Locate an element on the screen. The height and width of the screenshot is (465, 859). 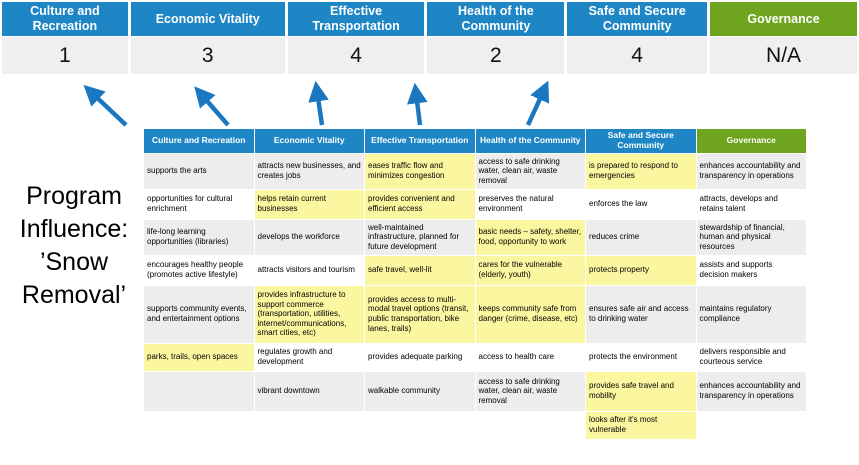
matrix-cell: provides adequate parking is located at coordinates (420, 357).